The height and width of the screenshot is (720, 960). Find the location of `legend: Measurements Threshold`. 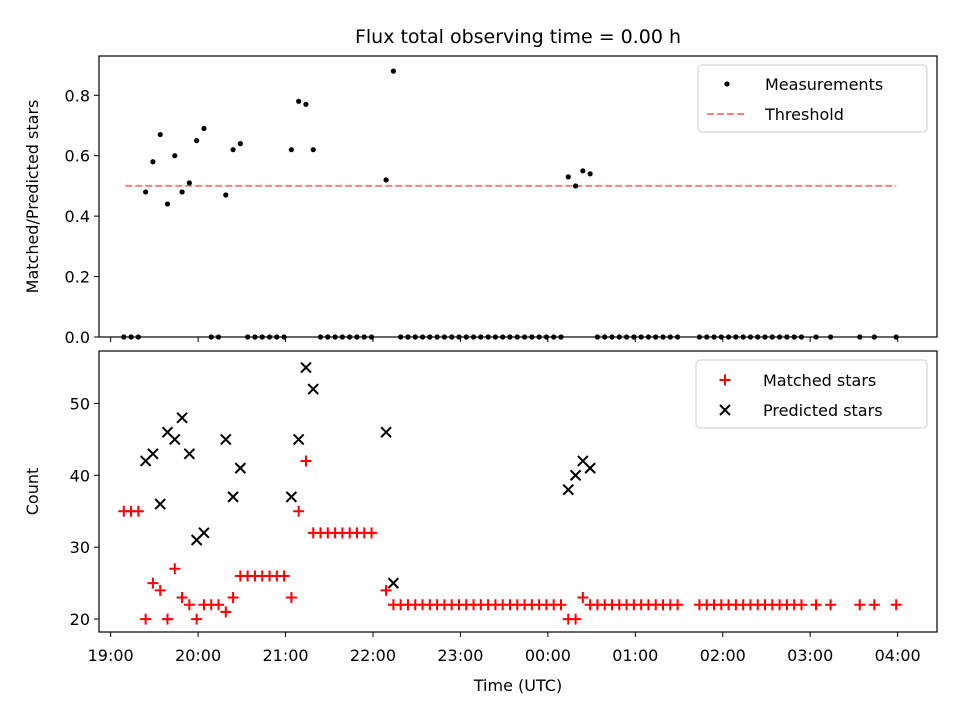

legend: Measurements Threshold is located at coordinates (812, 98).